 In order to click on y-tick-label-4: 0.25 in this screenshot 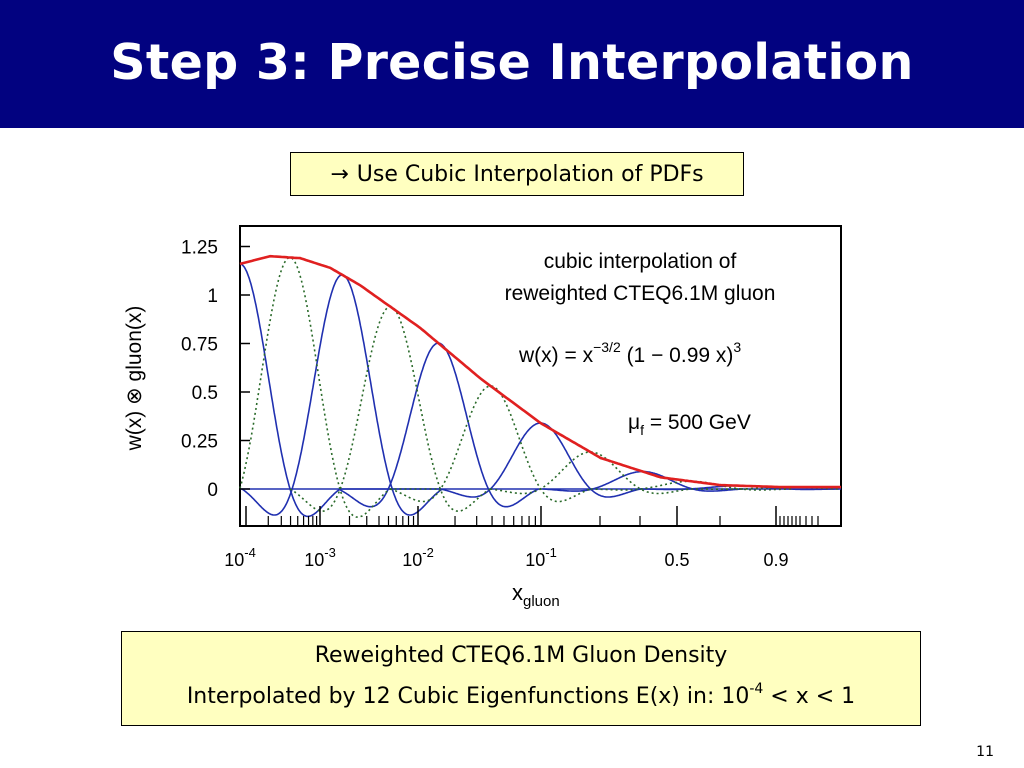, I will do `click(199, 442)`.